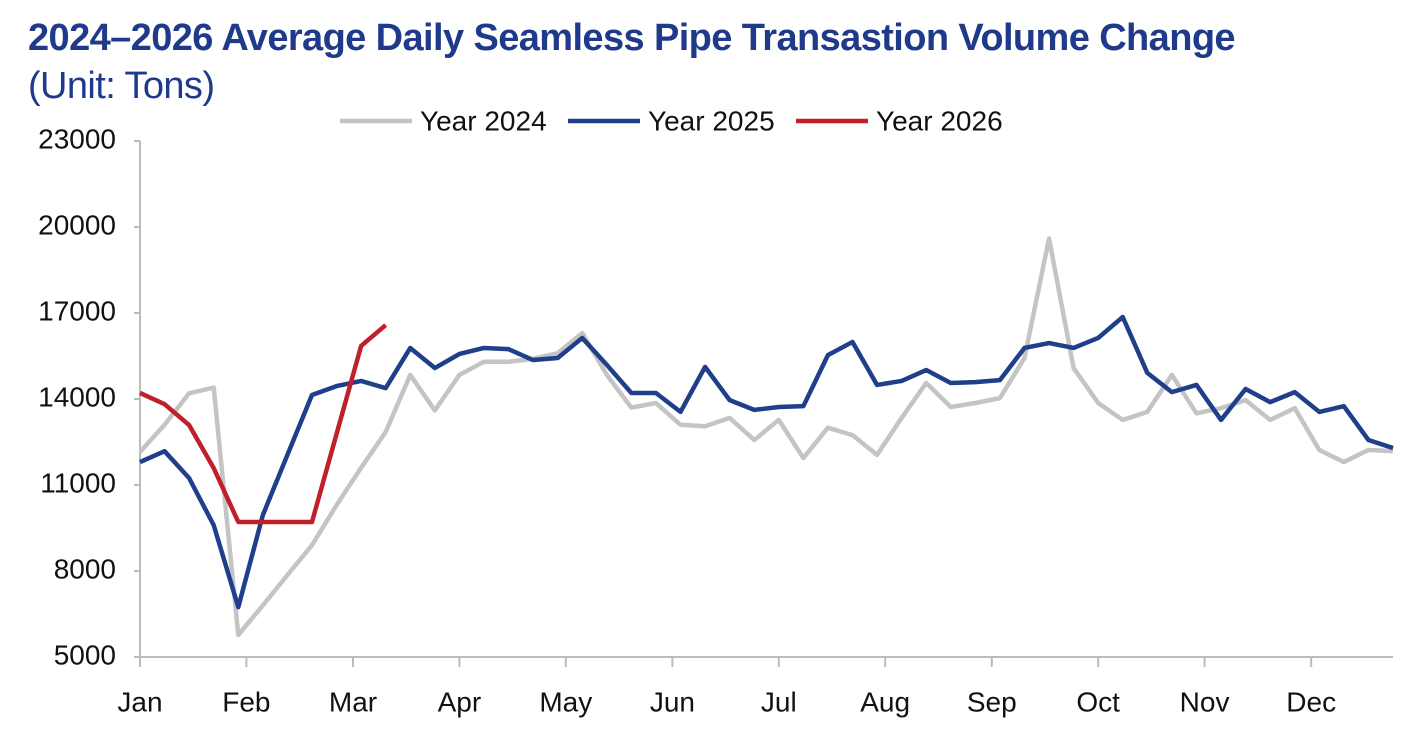 This screenshot has height=736, width=1414. I want to click on x-tick-label: Oct, so click(1098, 701).